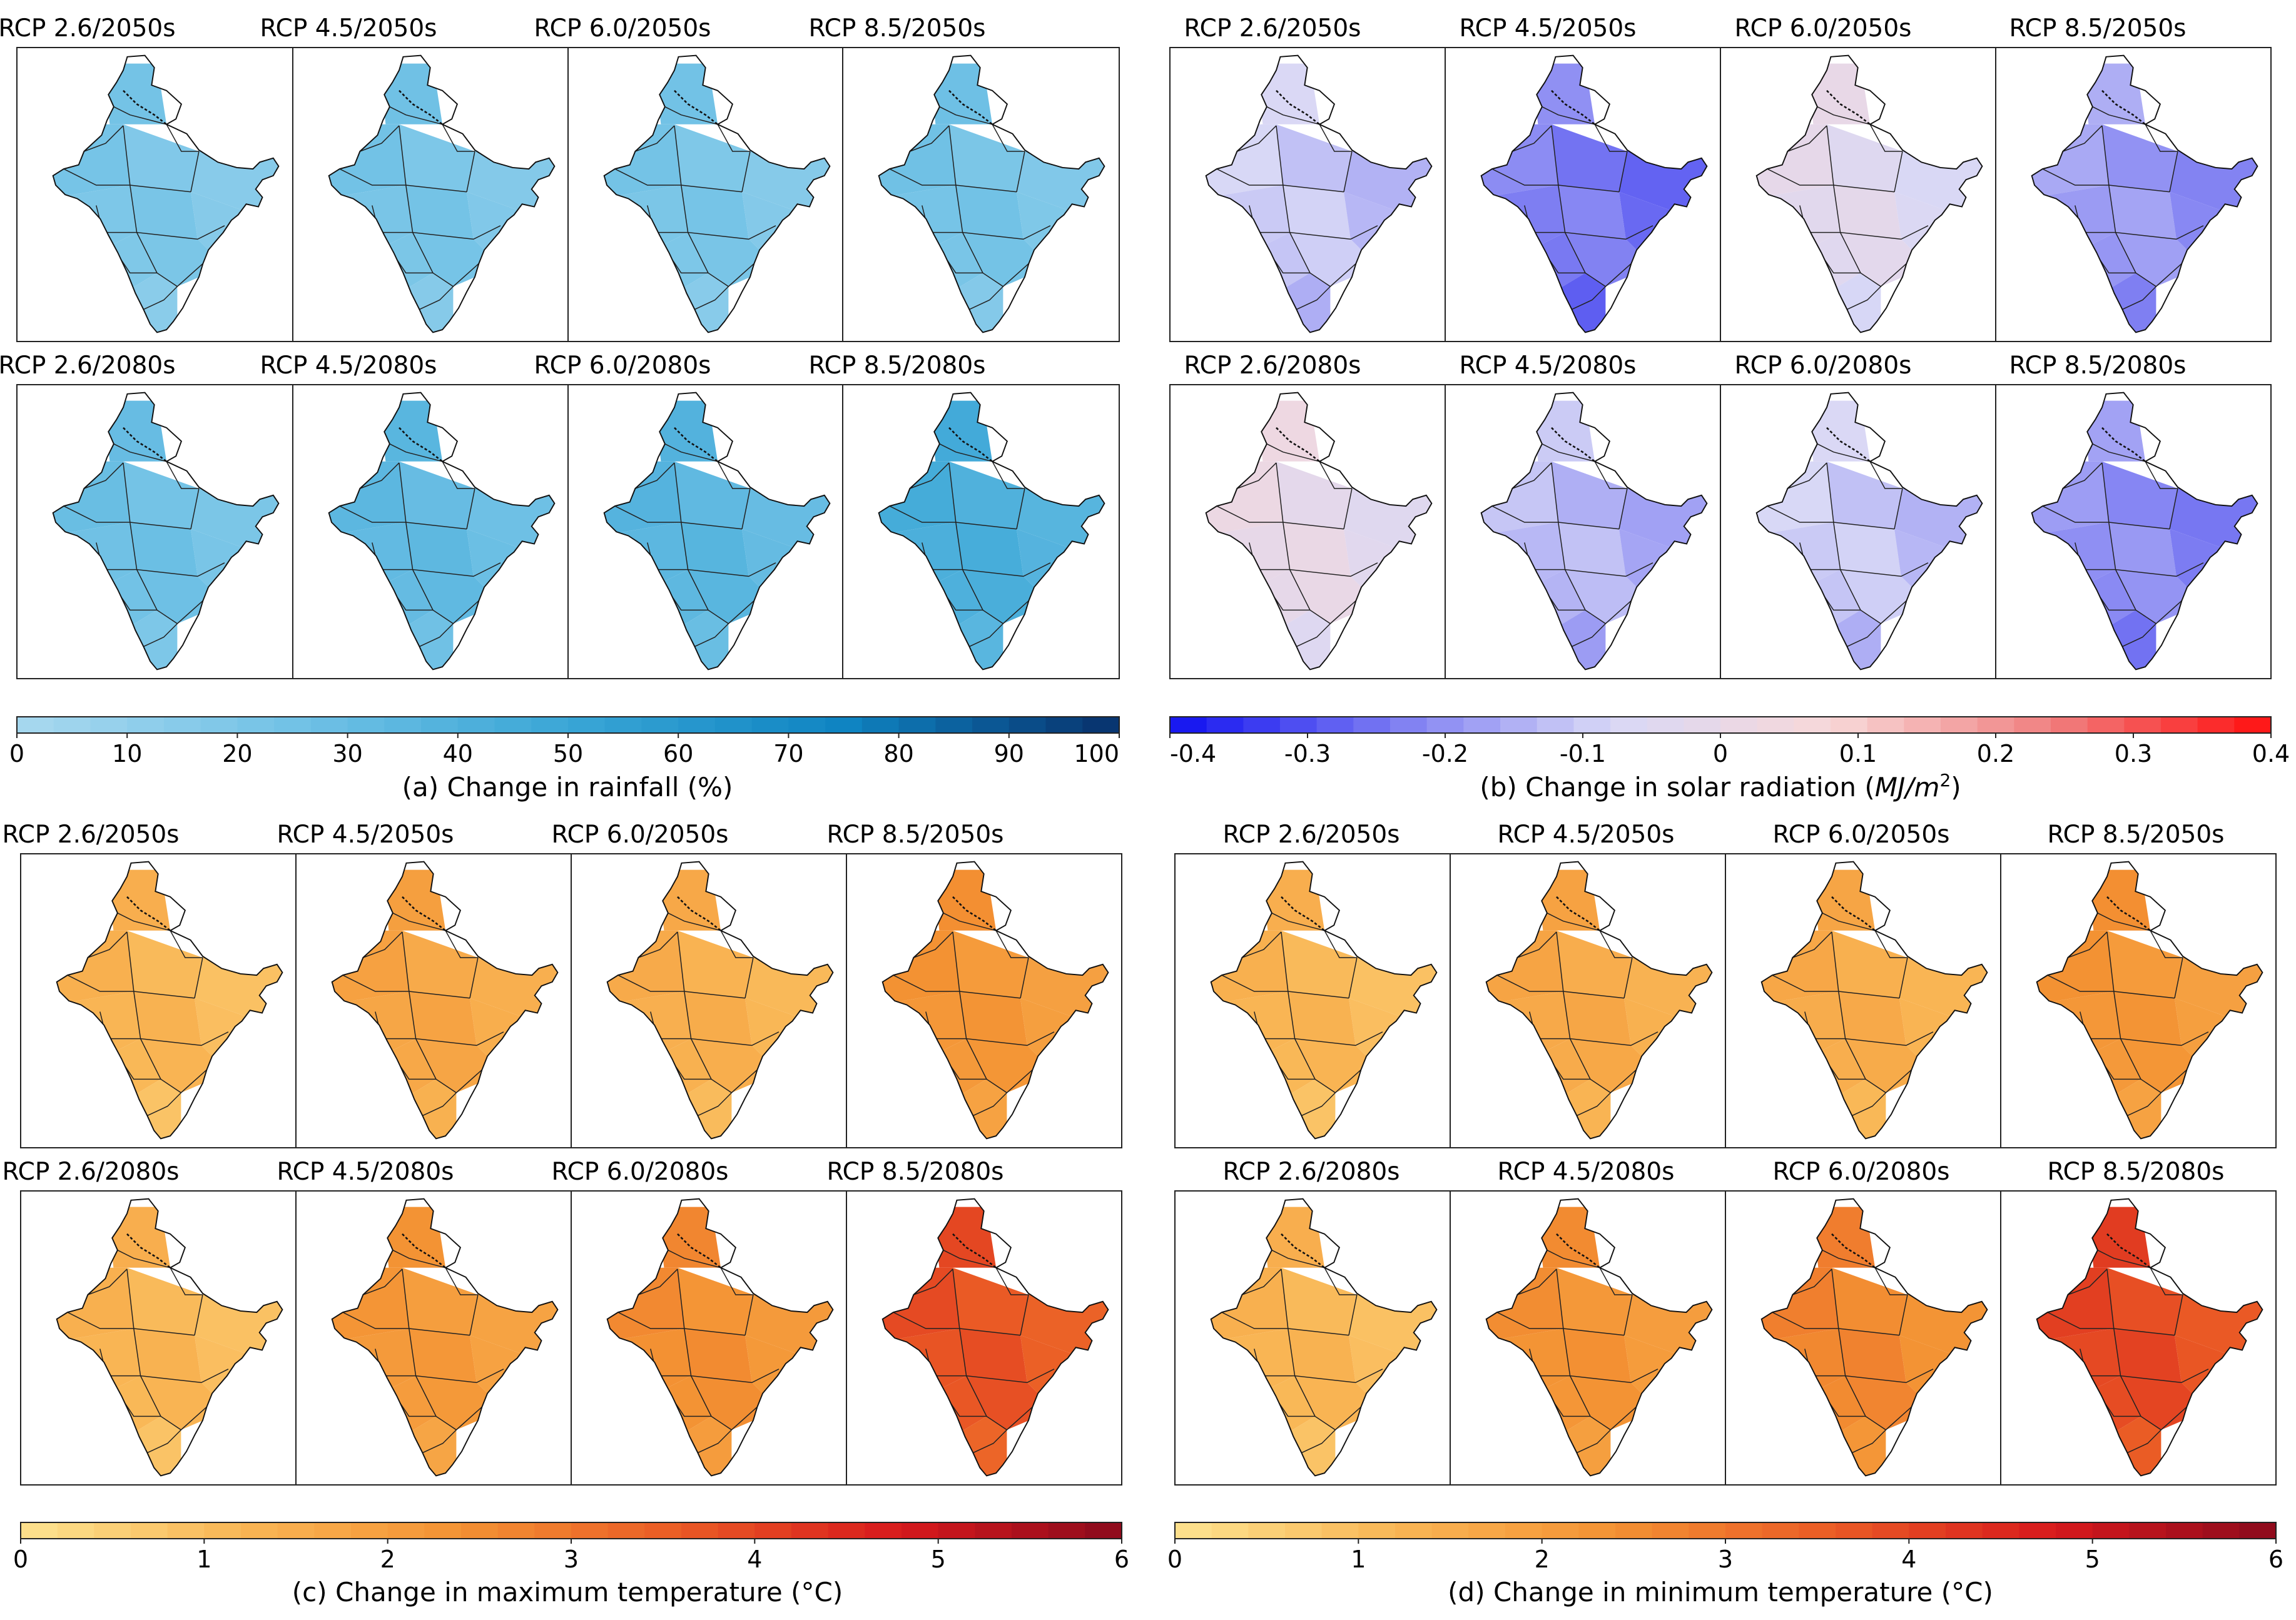  What do you see at coordinates (971, 444) in the screenshot?
I see `map-a-r1c3-border-detail` at bounding box center [971, 444].